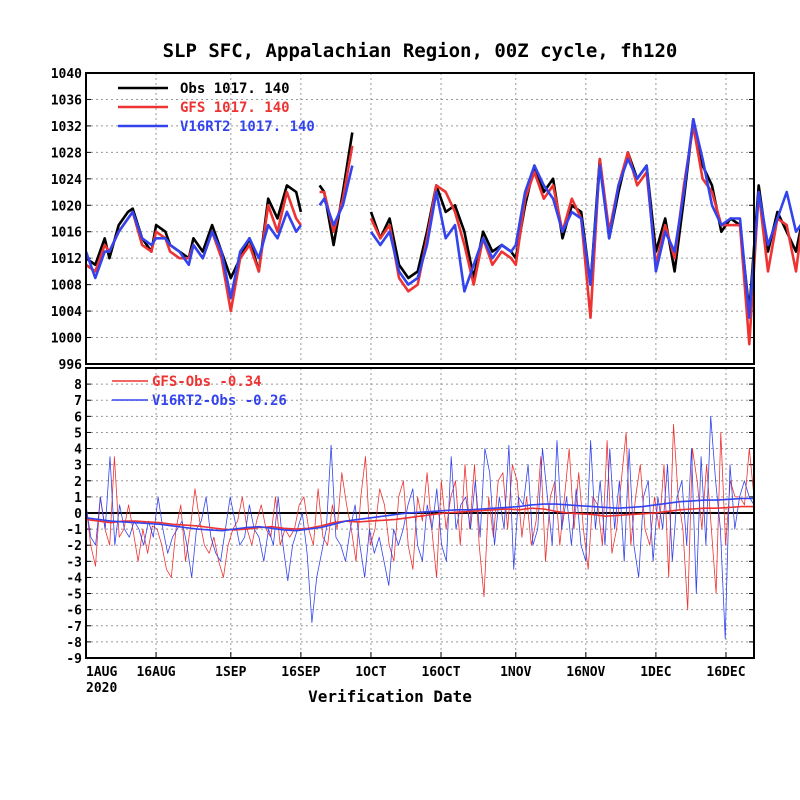  Describe the element at coordinates (370, 672) in the screenshot. I see `x-tick-label: 1OCT` at that location.